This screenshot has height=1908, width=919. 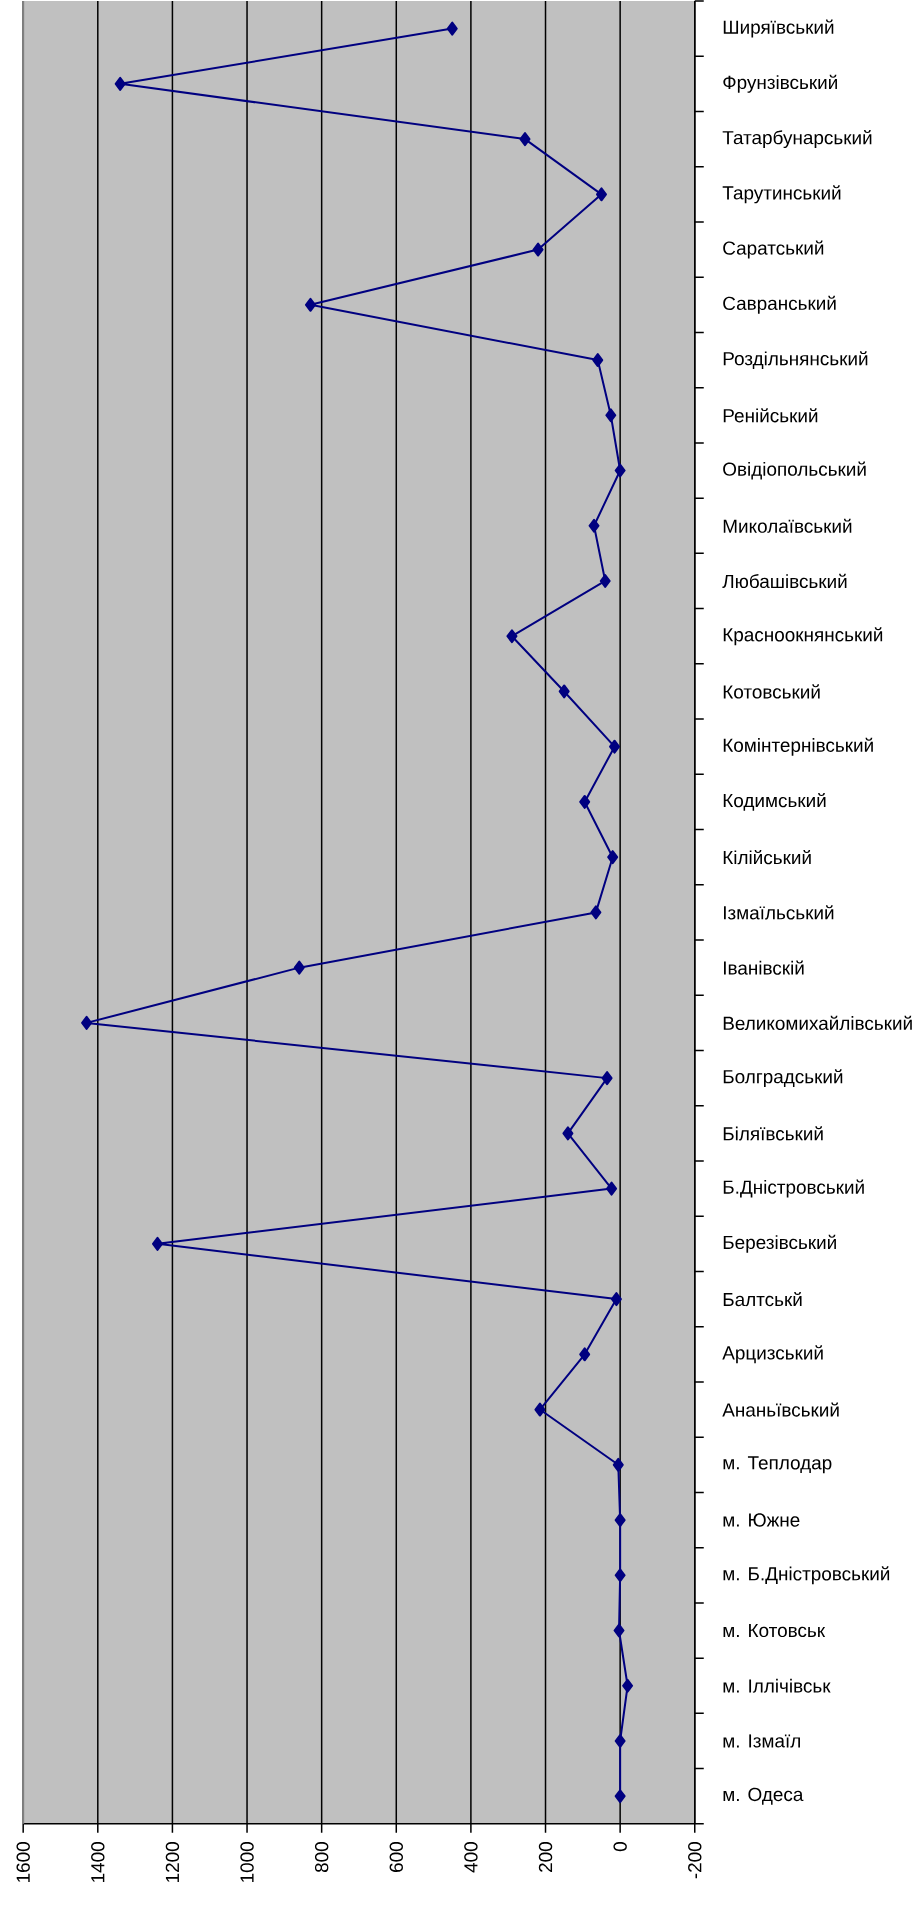 What do you see at coordinates (761, 1520) in the screenshot?
I see `y-tick-label: м. Южне` at bounding box center [761, 1520].